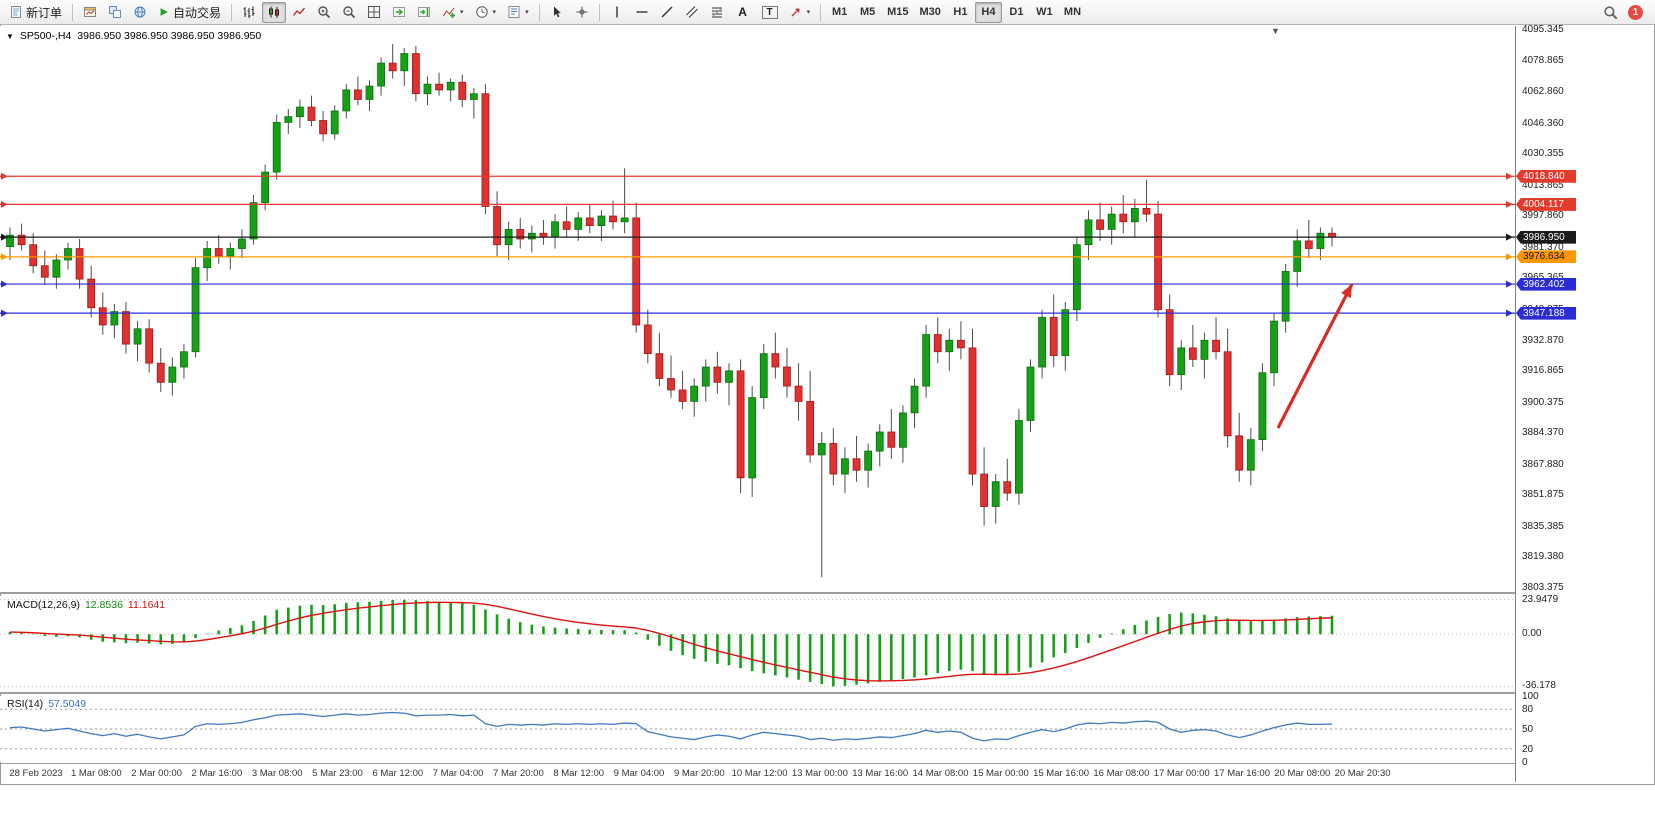 This screenshot has width=1655, height=829. Describe the element at coordinates (642, 12) in the screenshot. I see `horizontal-line-tool-button` at that location.